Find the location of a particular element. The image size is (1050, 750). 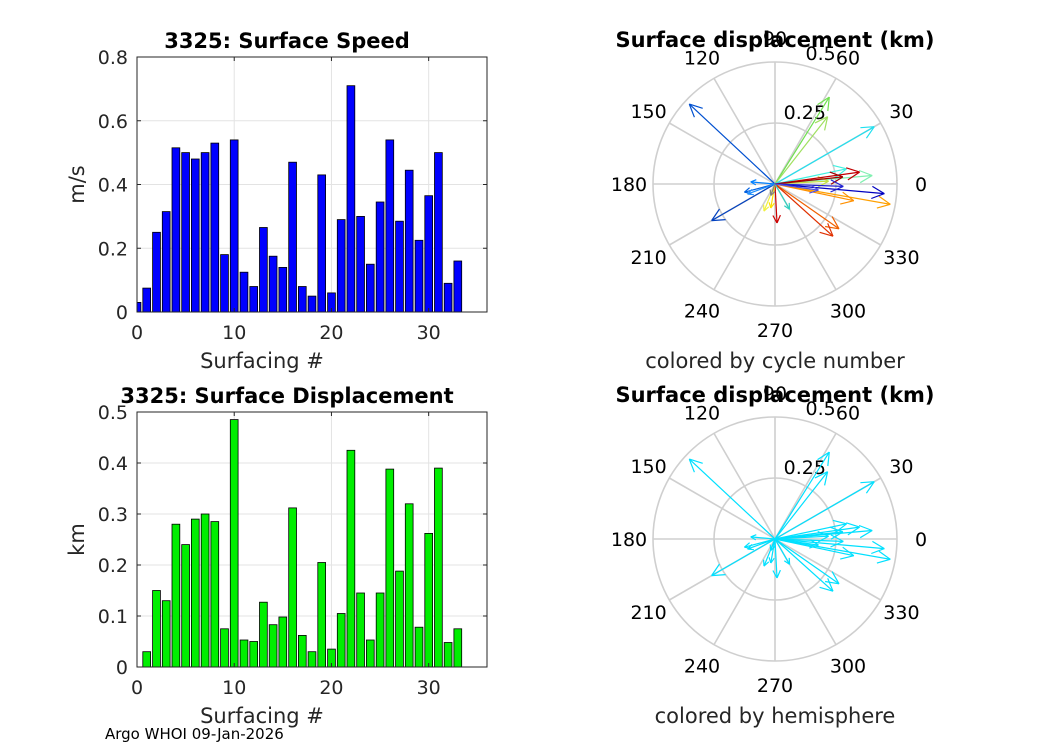

chart-title: 3325: Surface Speed is located at coordinates (287, 41).